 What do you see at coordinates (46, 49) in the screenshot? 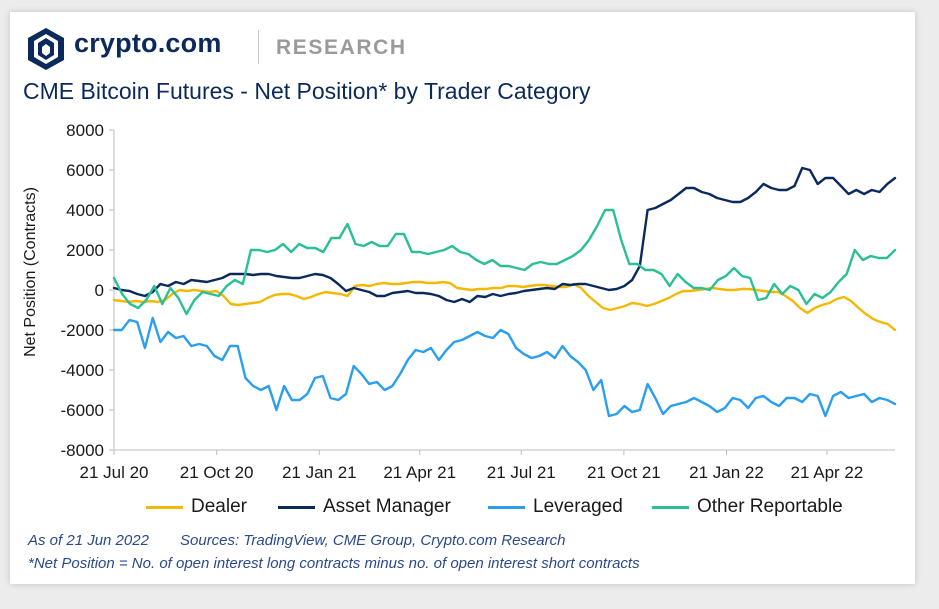
I see `crypto-com-lion-icon` at bounding box center [46, 49].